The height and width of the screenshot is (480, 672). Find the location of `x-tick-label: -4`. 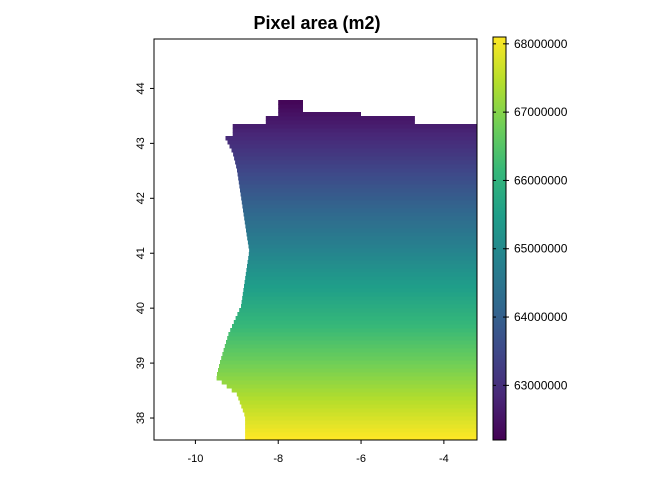

x-tick-label: -4 is located at coordinates (444, 459).